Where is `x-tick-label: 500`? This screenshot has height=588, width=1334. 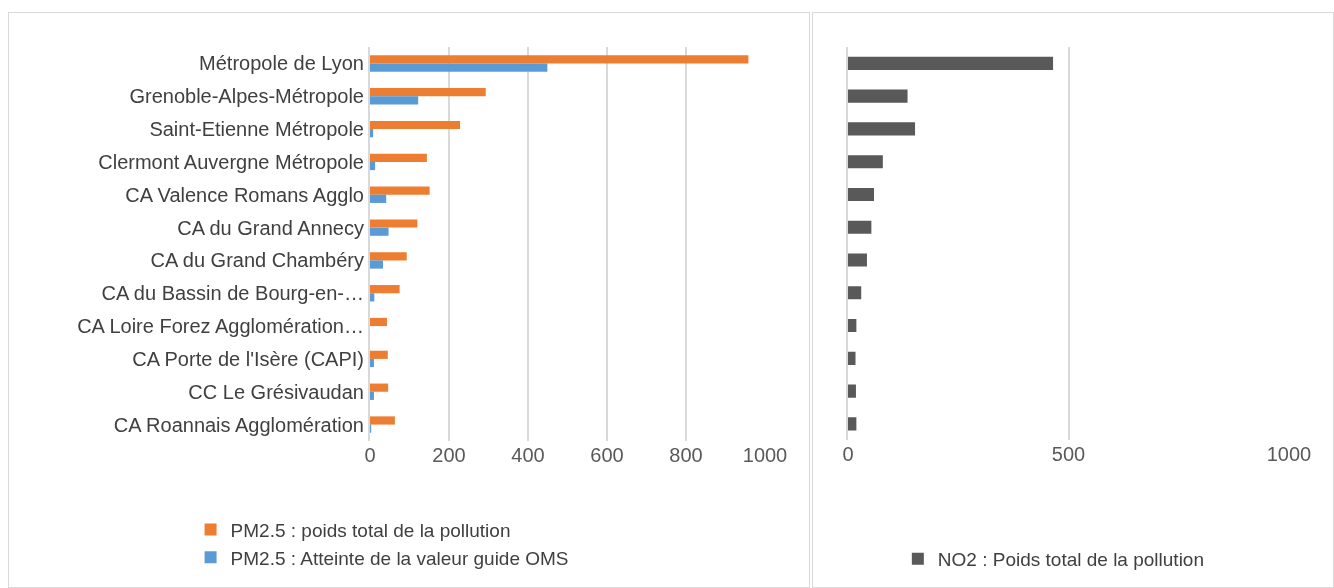 x-tick-label: 500 is located at coordinates (1068, 454).